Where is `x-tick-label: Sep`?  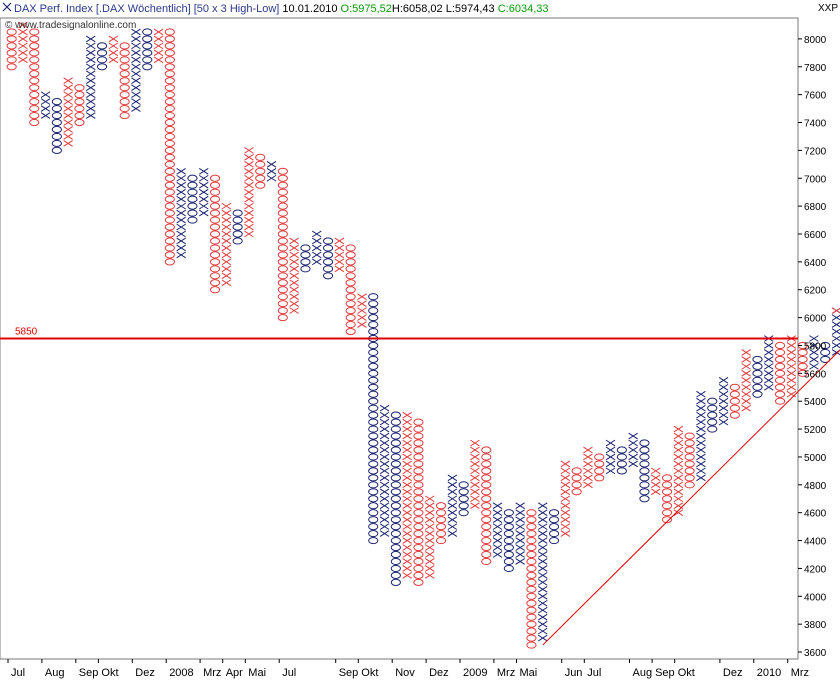
x-tick-label: Sep is located at coordinates (349, 673).